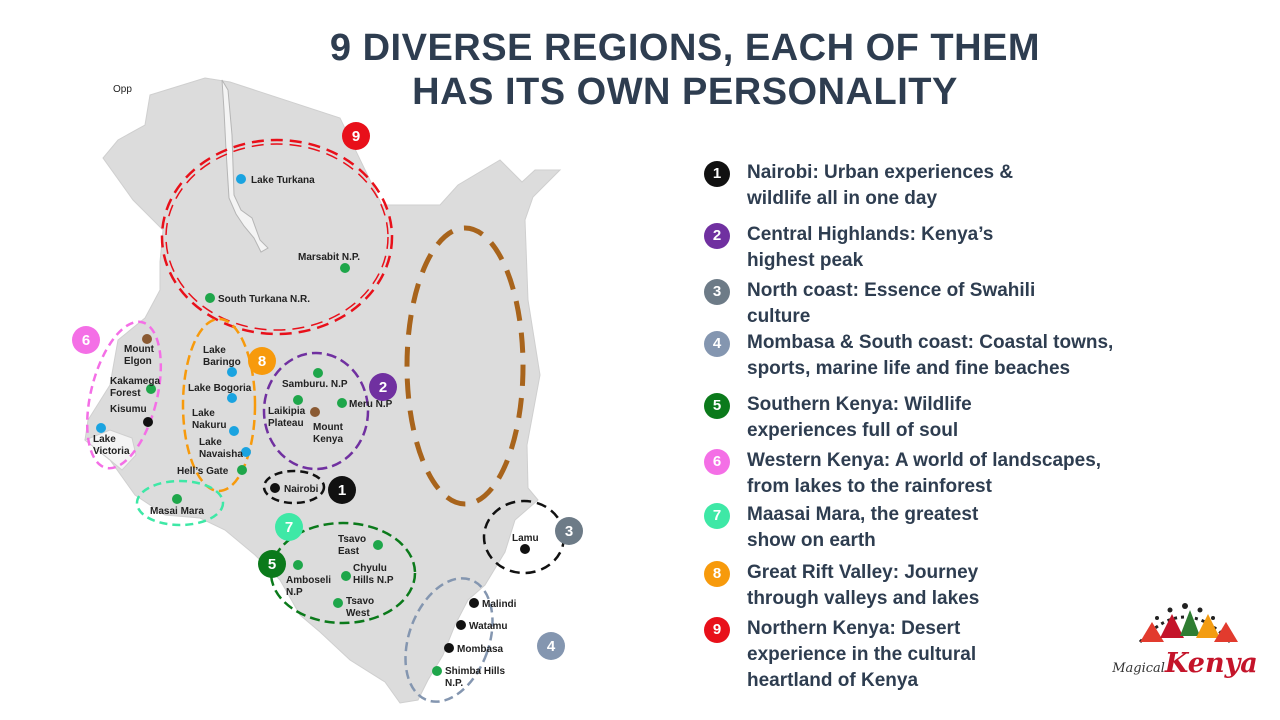 The width and height of the screenshot is (1280, 720). I want to click on label-lake-nakuru: Lake Nakuru, so click(209, 419).